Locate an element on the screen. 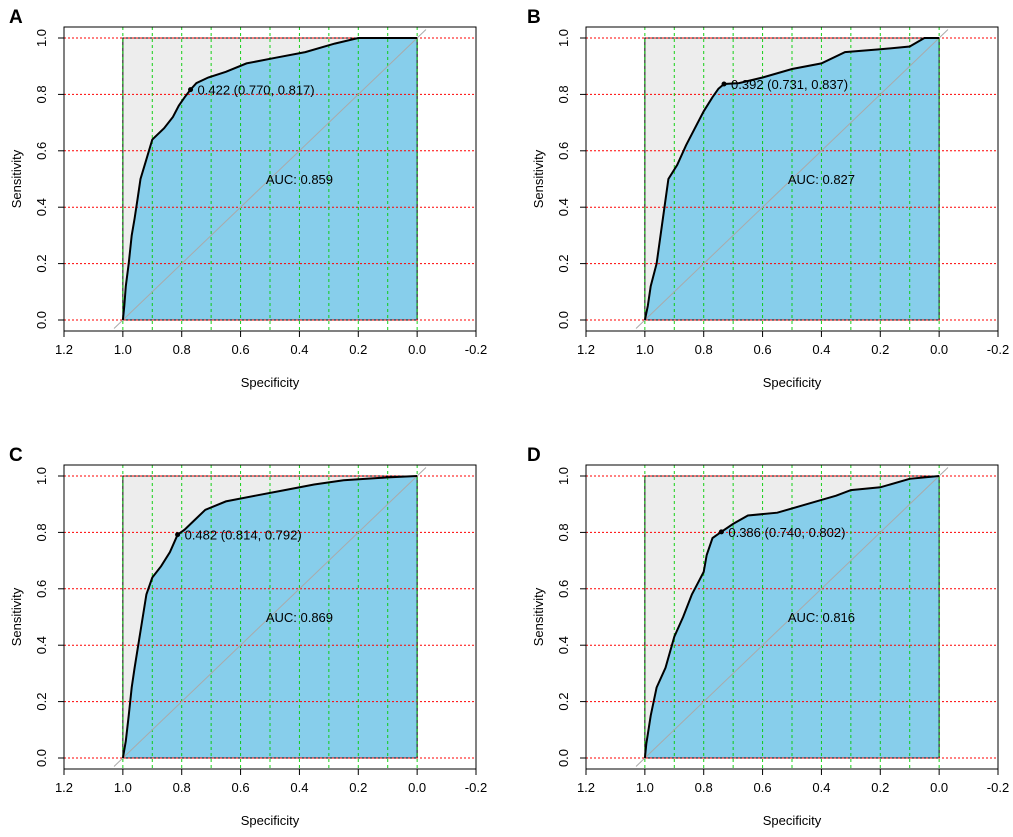 The image size is (1013, 837). panel-letter: A is located at coordinates (16, 17).